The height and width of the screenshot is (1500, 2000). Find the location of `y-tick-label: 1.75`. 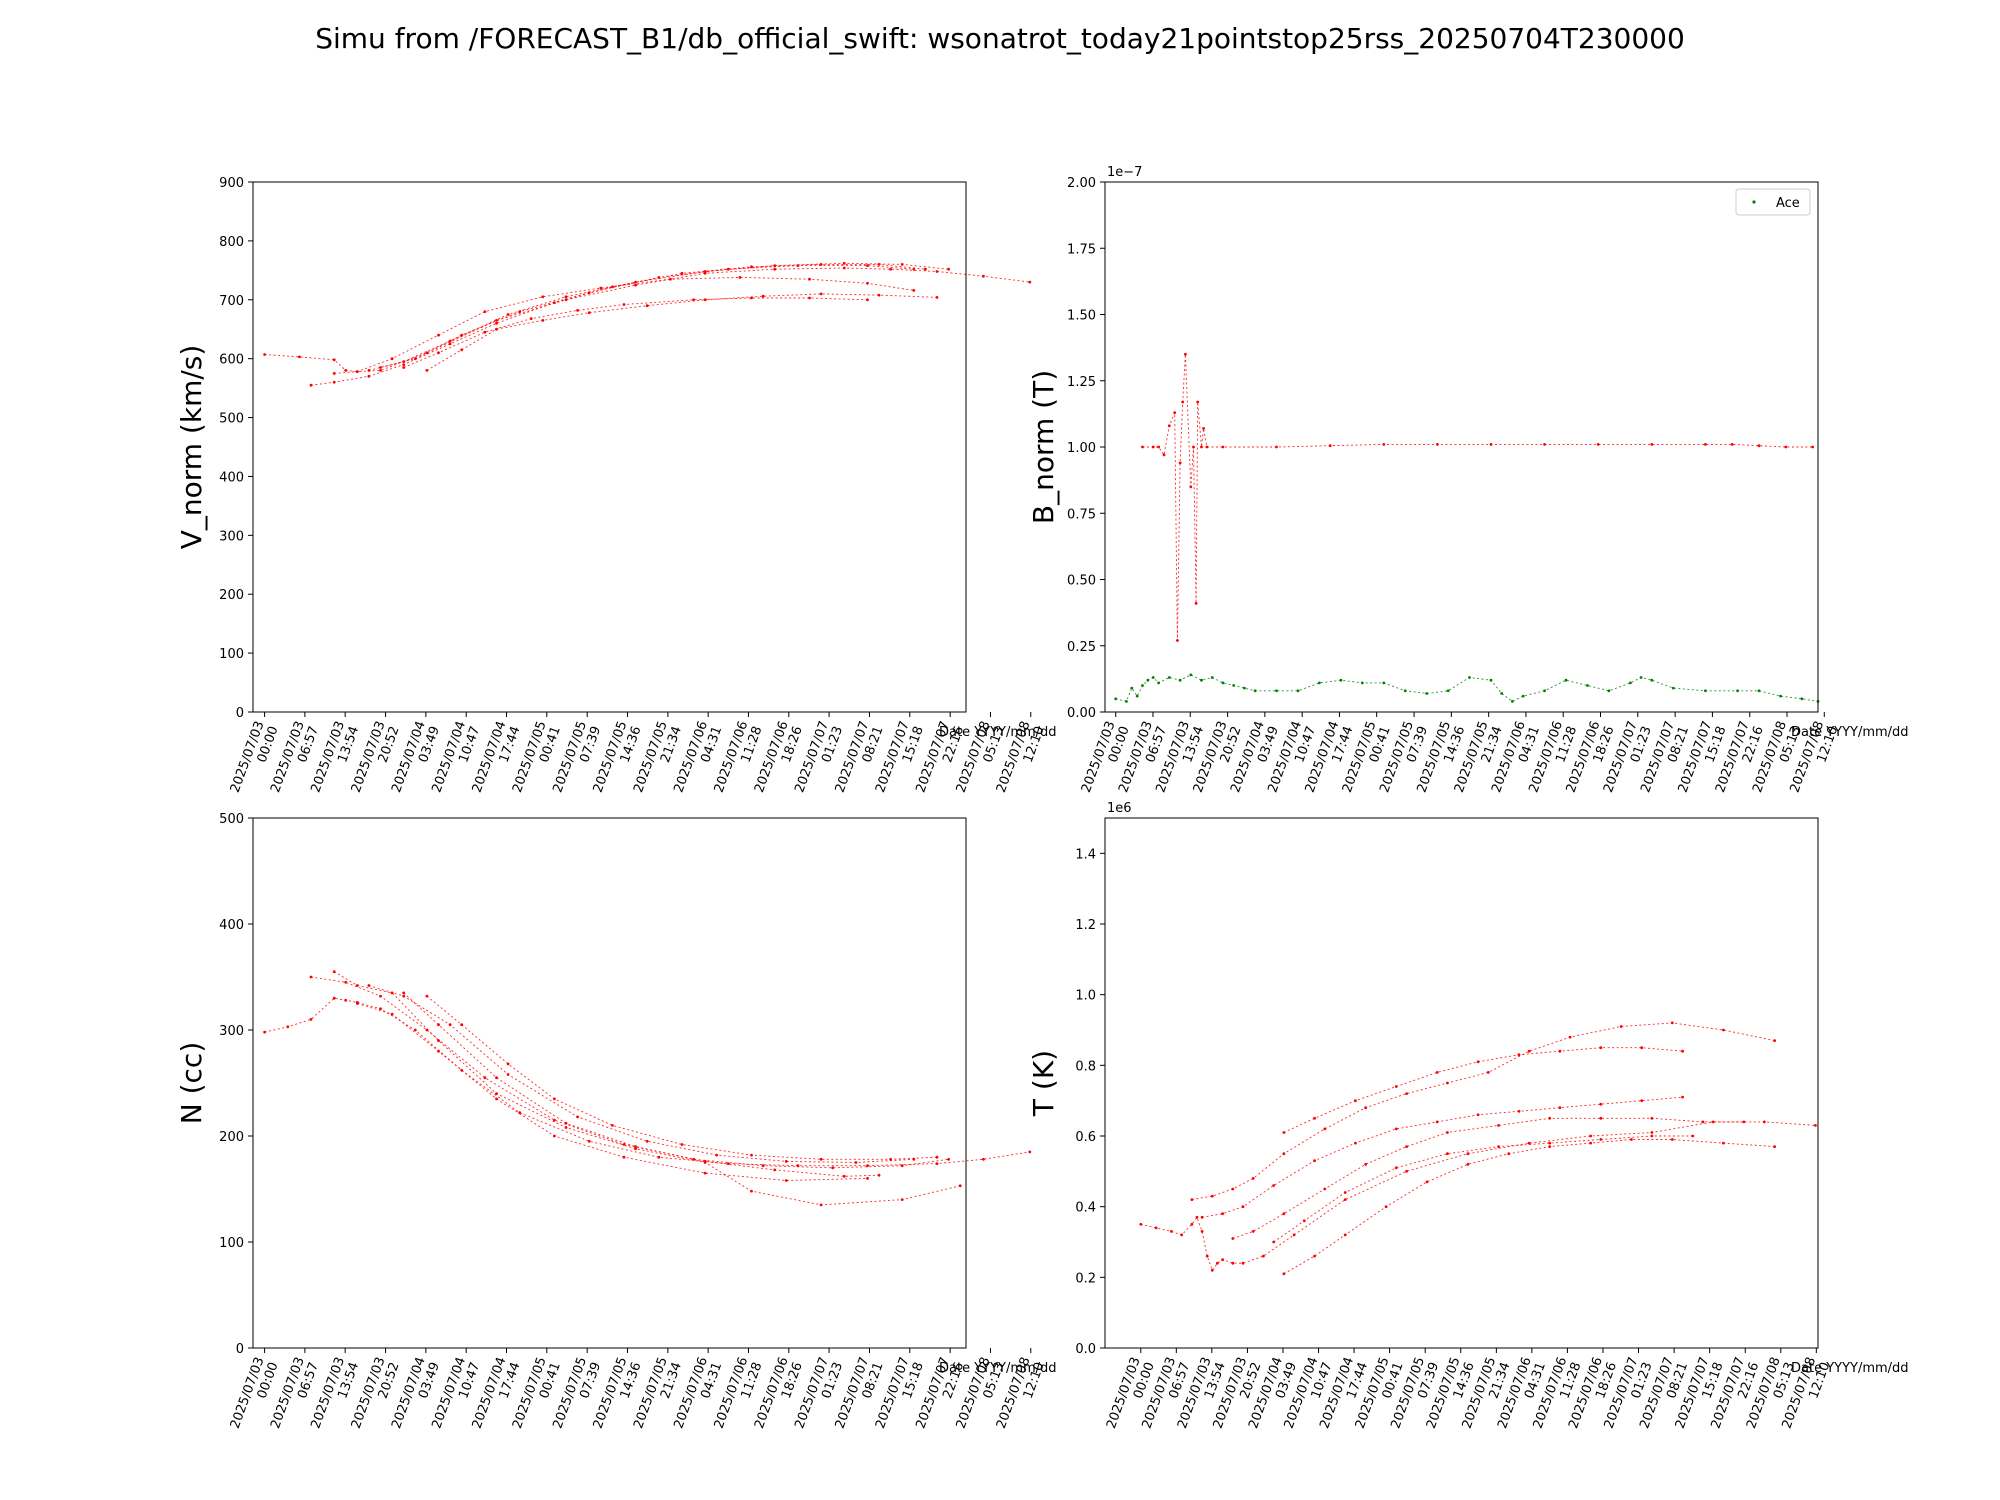

y-tick-label: 1.75 is located at coordinates (1081, 249).